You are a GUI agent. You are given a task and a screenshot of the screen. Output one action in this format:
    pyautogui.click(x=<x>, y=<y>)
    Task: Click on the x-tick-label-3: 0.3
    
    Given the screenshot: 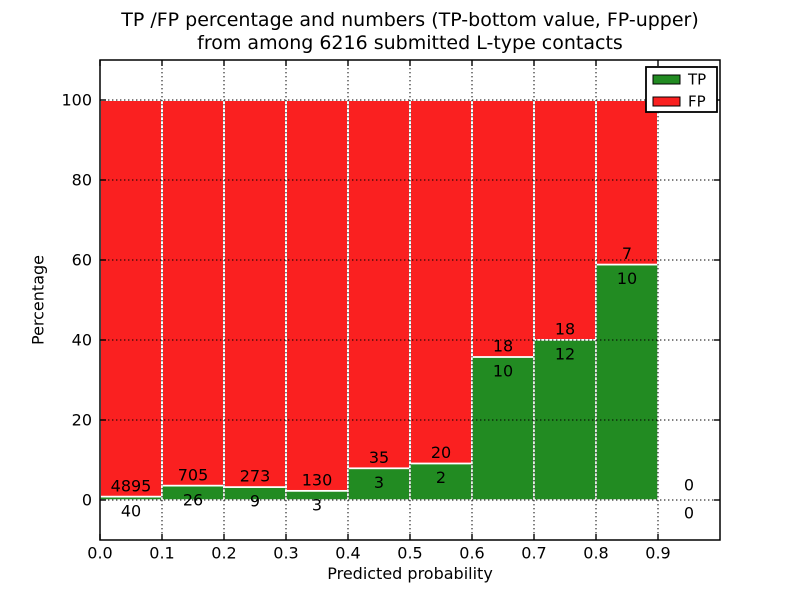 What is the action you would take?
    pyautogui.click(x=285, y=553)
    